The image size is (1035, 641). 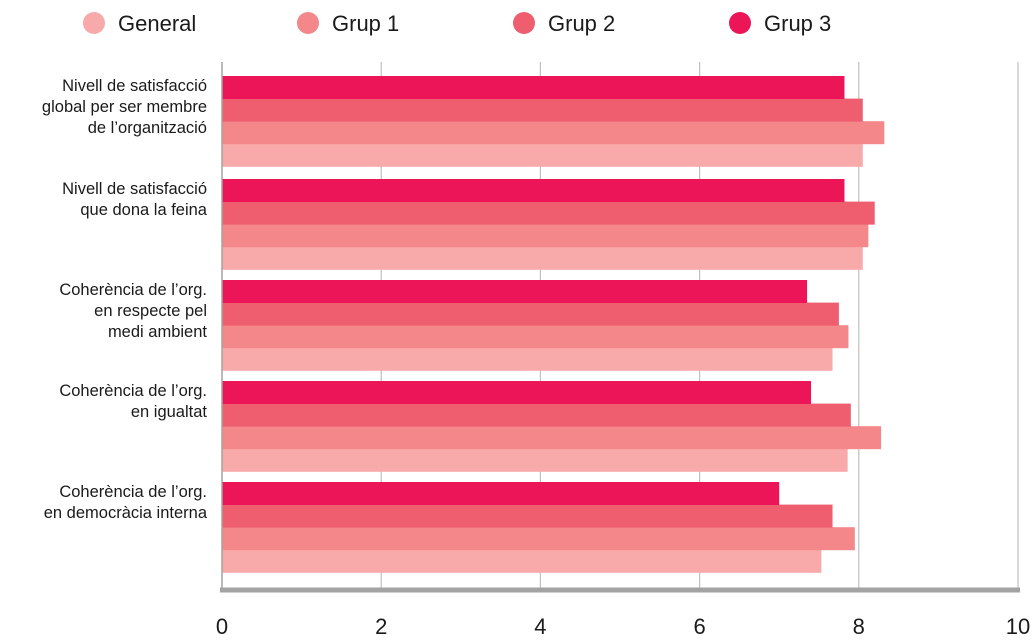 What do you see at coordinates (581, 23) in the screenshot?
I see `legend-label: Grup 2` at bounding box center [581, 23].